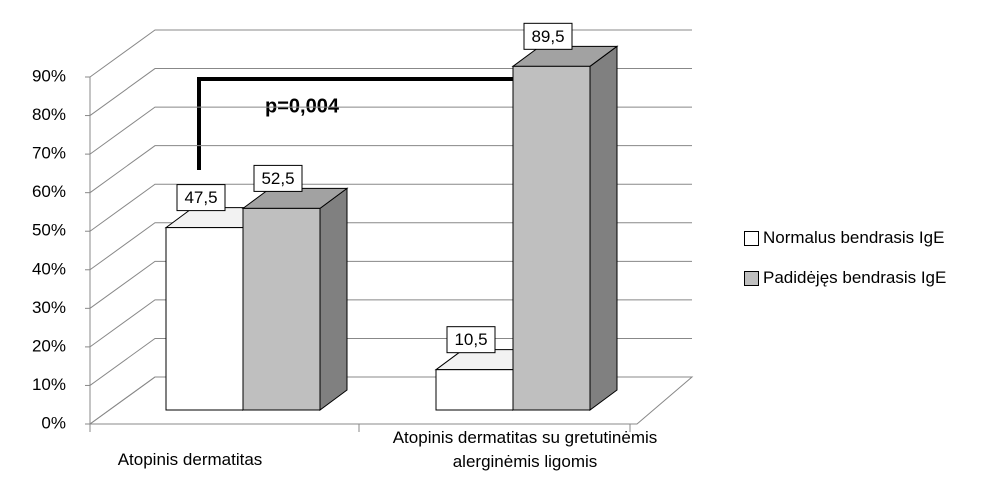 The width and height of the screenshot is (1000, 498). What do you see at coordinates (49, 191) in the screenshot?
I see `y-tick-label: 60%` at bounding box center [49, 191].